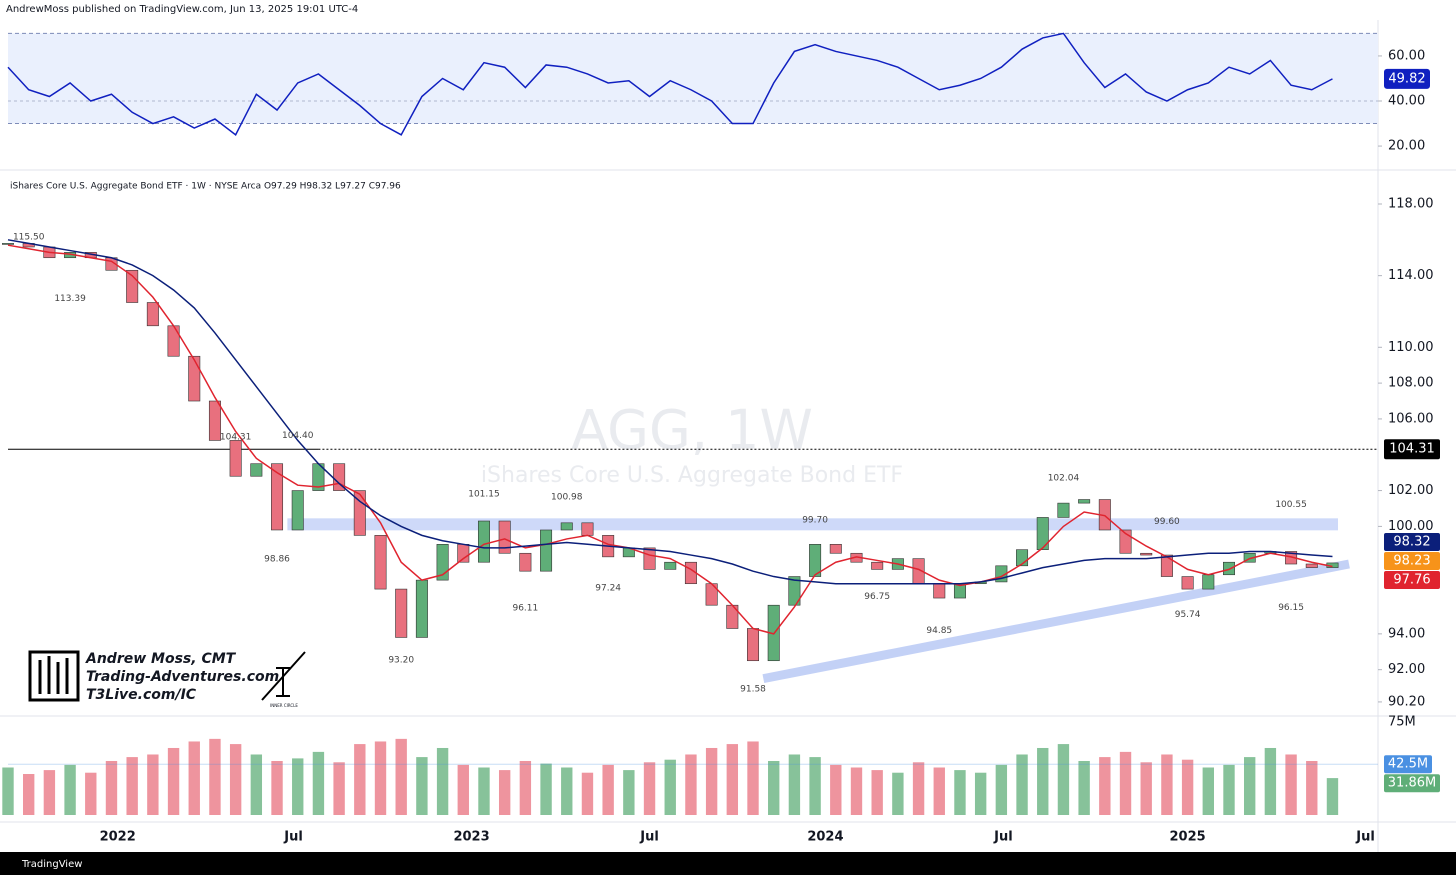 Image resolution: width=1456 pixels, height=875 pixels. I want to click on price-annotation: 104.40, so click(298, 436).